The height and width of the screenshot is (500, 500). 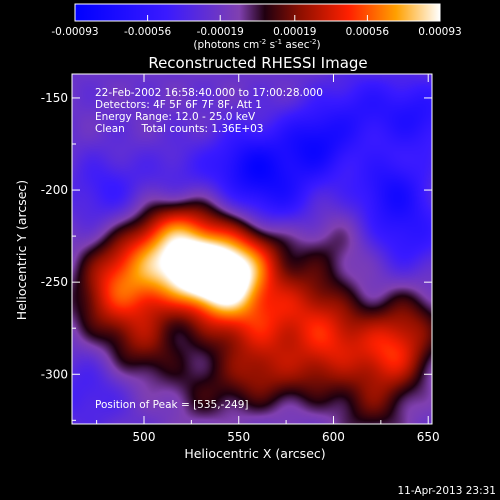 I want to click on colorbar-tick-label: 0.00093, so click(x=439, y=32).